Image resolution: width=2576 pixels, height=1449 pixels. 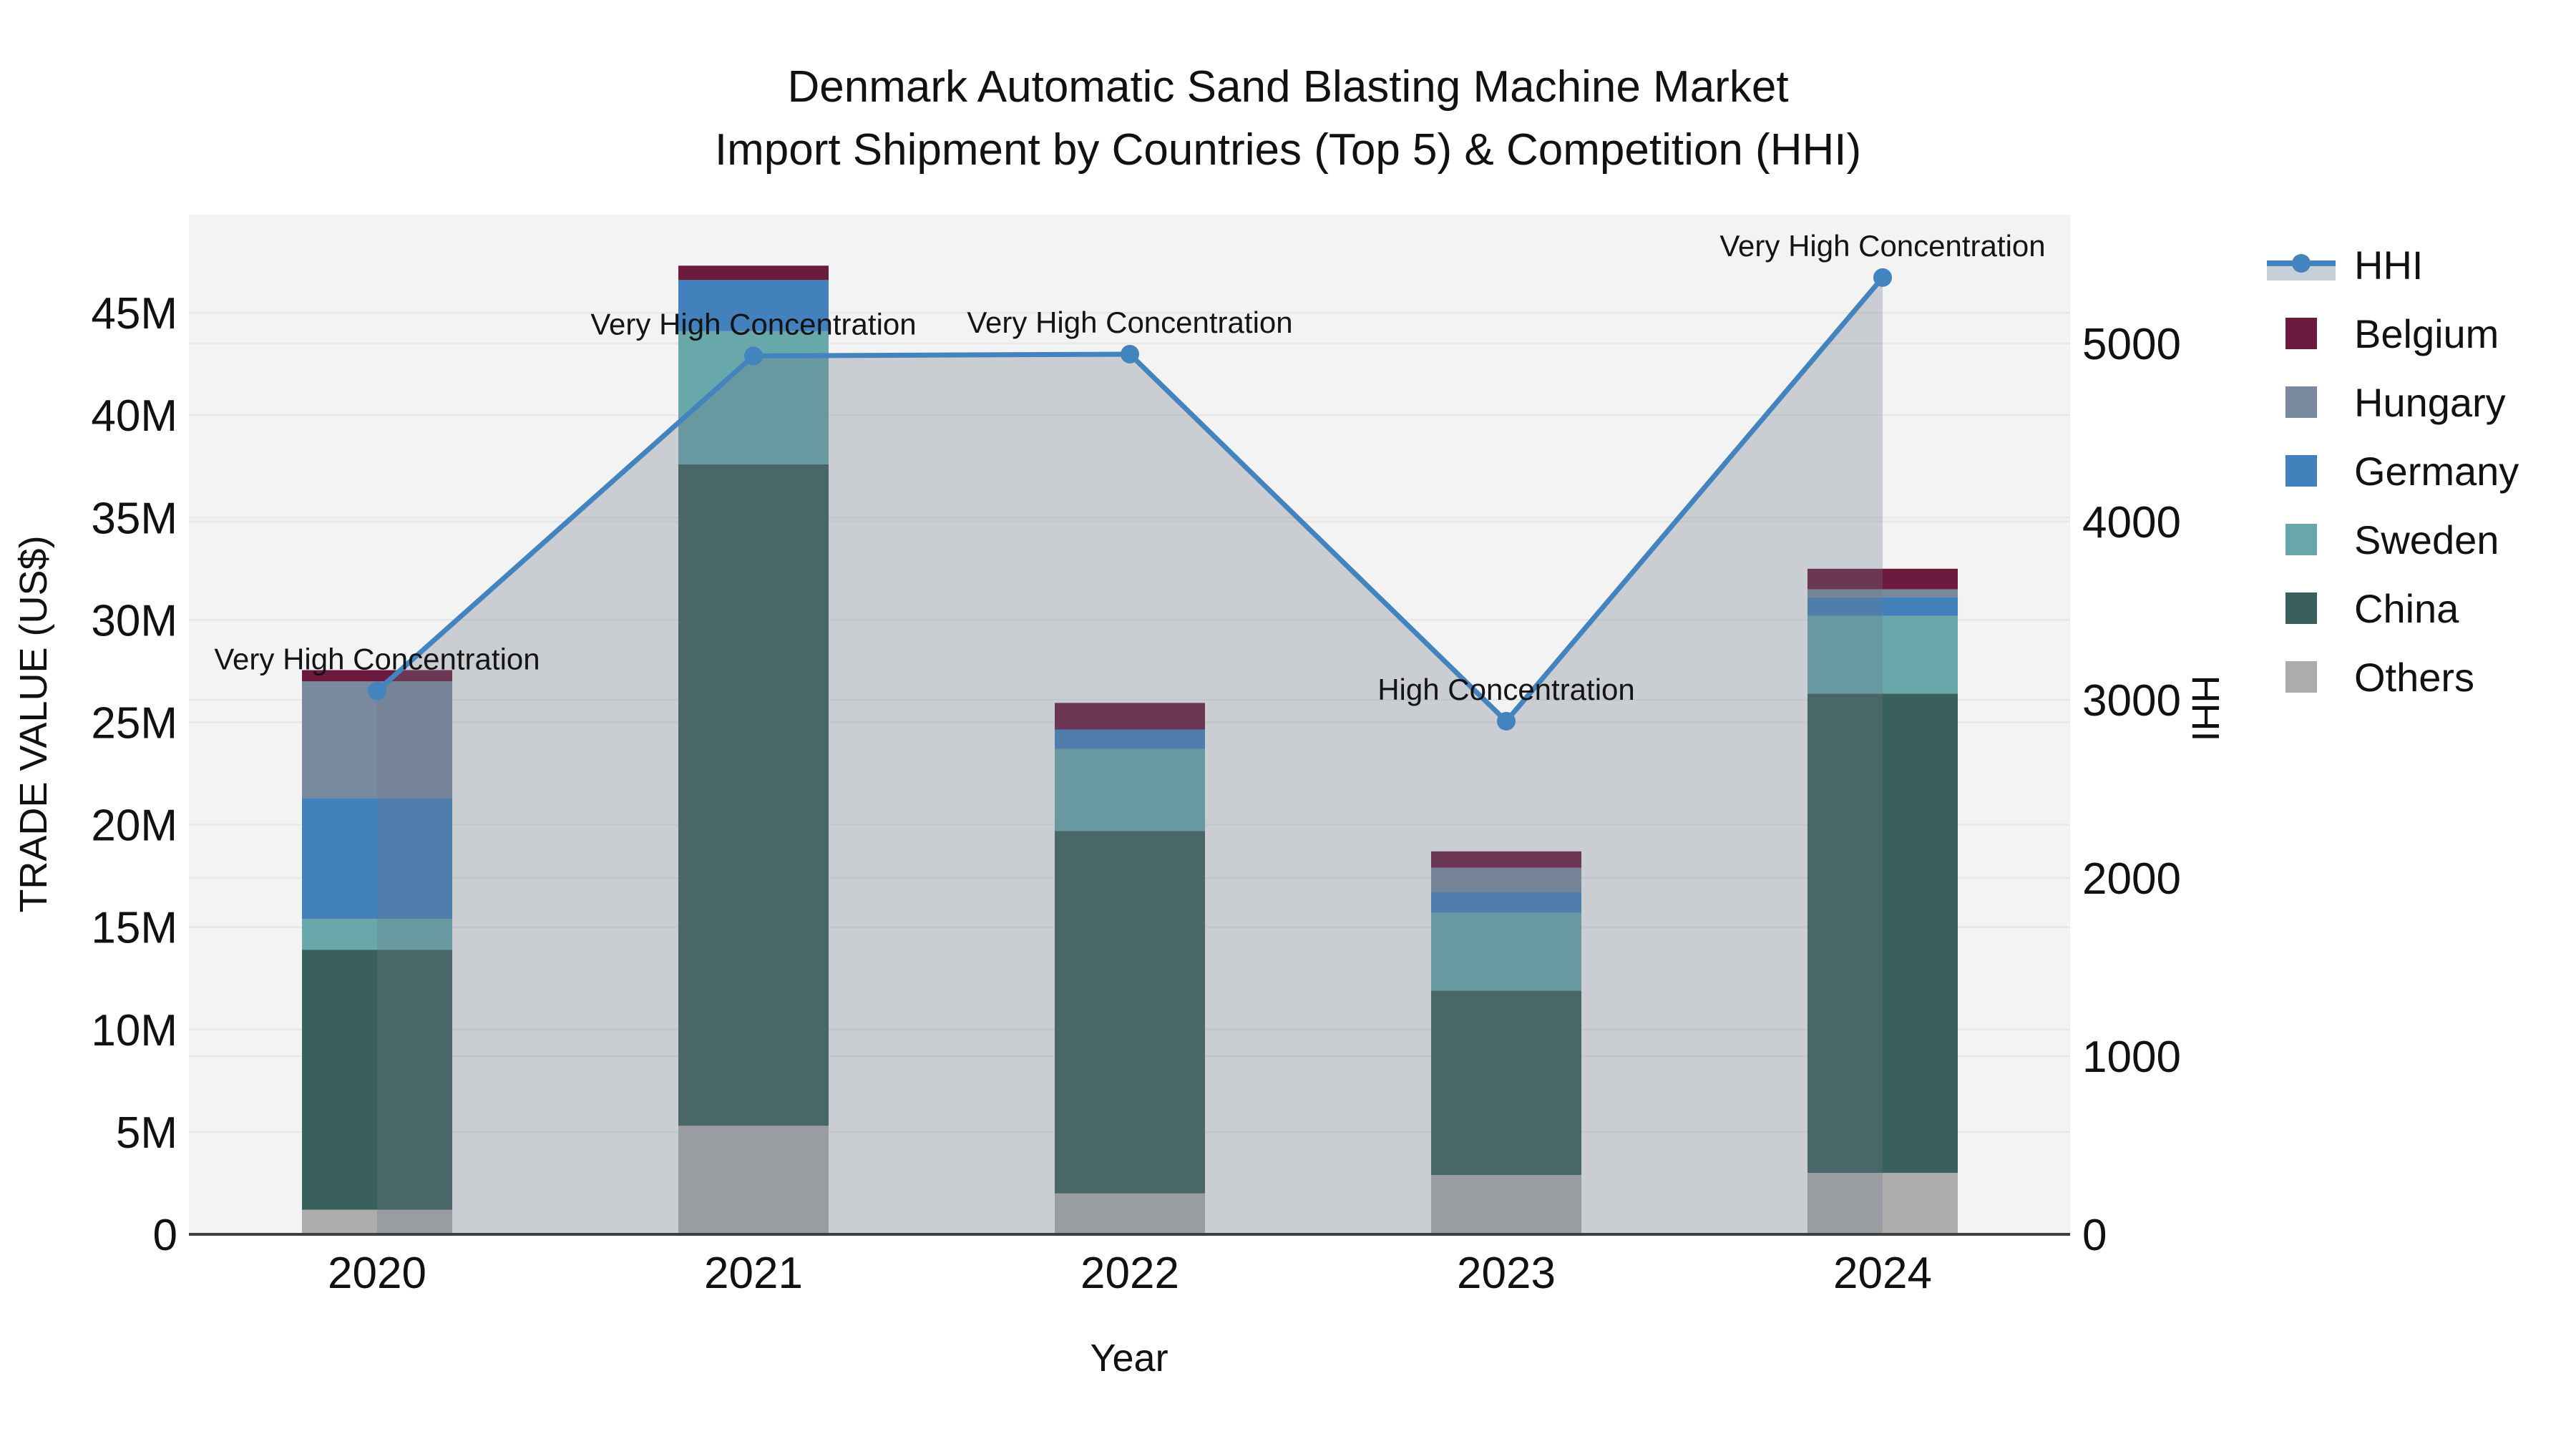 I want to click on hhi-marker-2023, so click(x=1506, y=721).